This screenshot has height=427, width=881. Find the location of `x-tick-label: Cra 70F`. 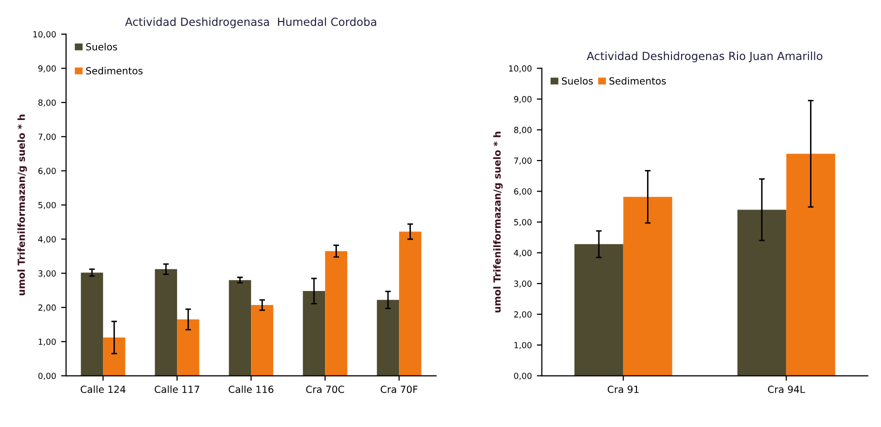

x-tick-label: Cra 70F is located at coordinates (399, 390).